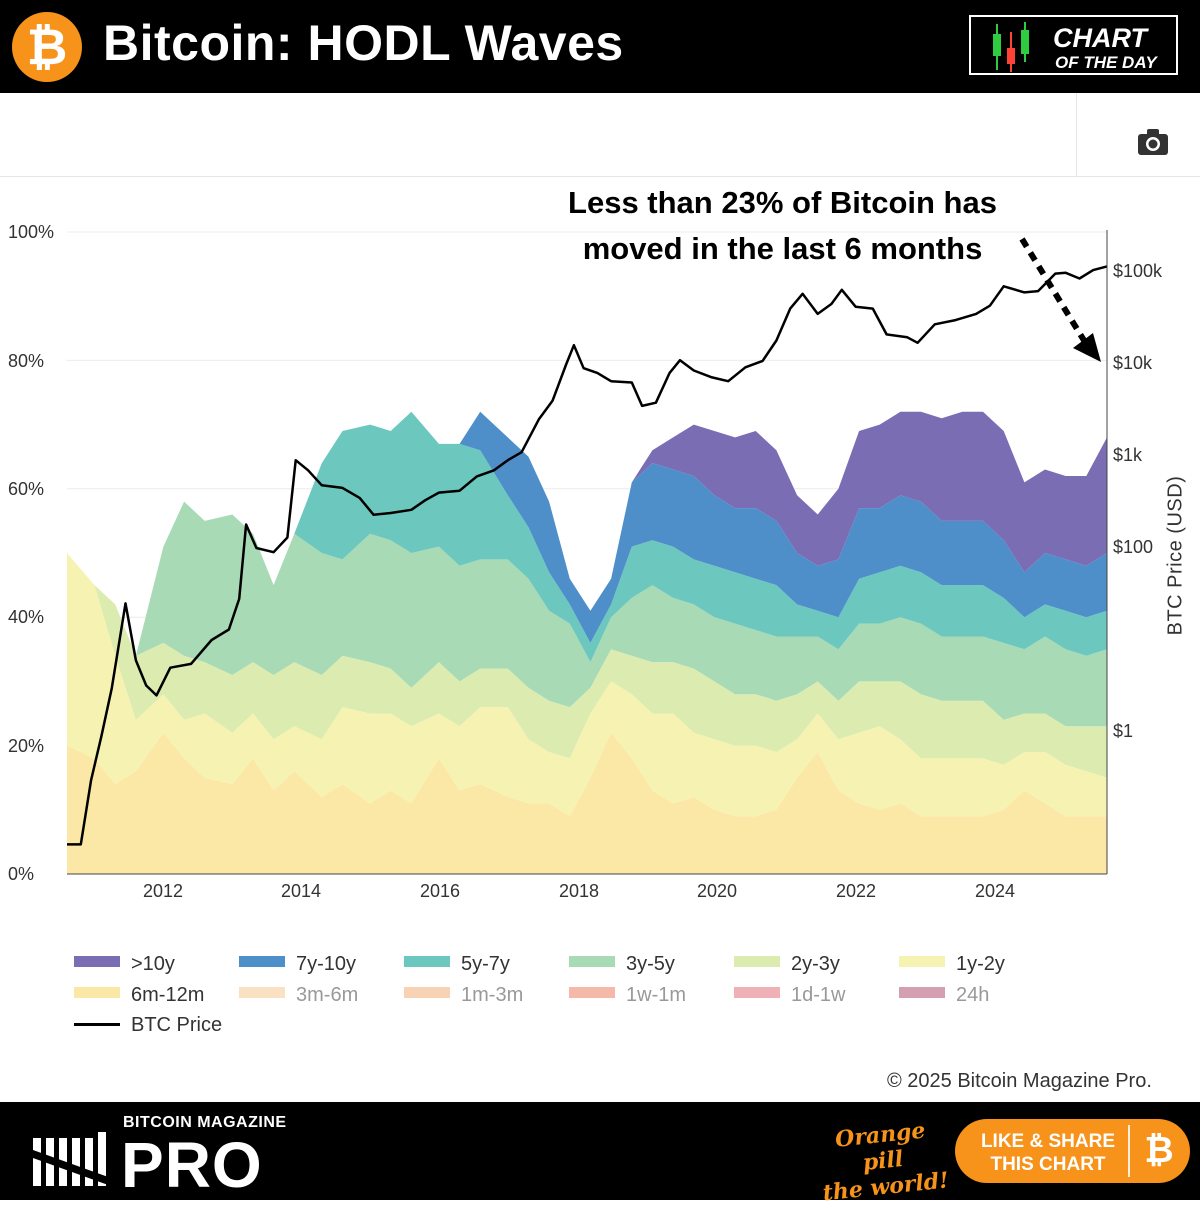  I want to click on legend-item: BTC Price, so click(148, 1025).